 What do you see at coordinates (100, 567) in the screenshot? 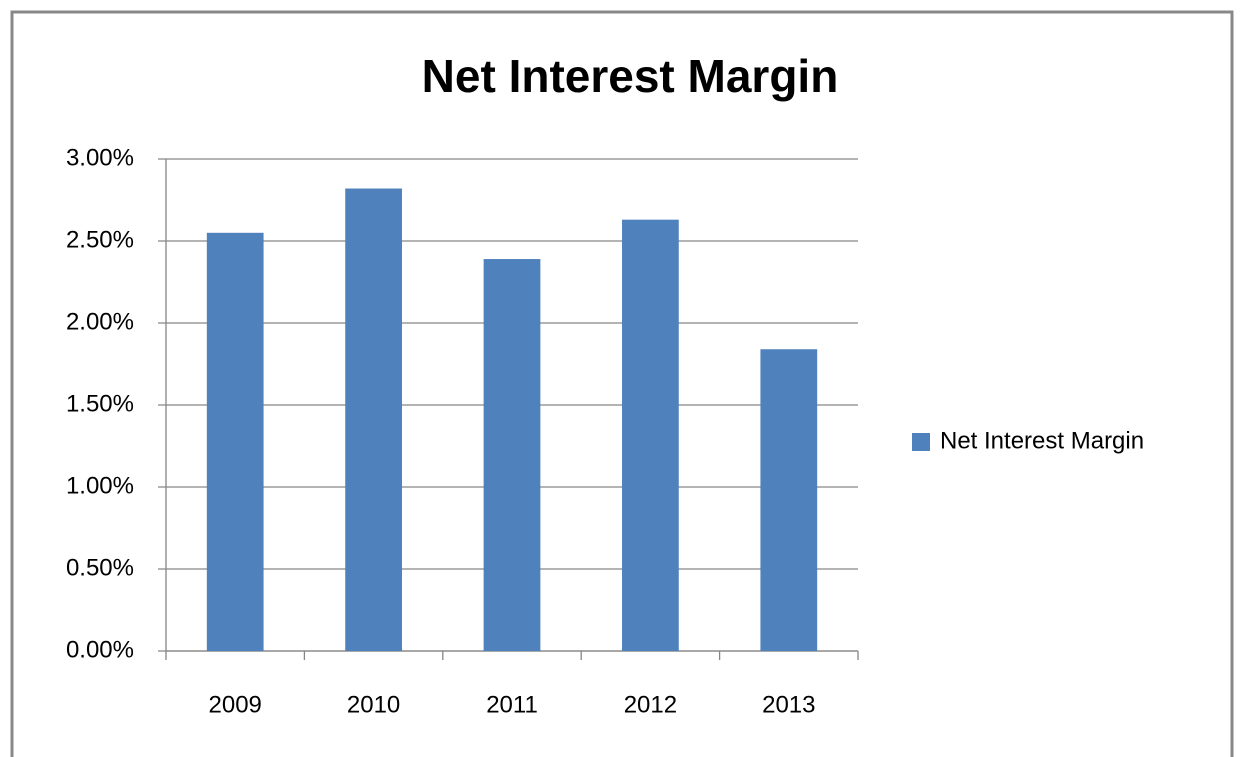
I see `y-tick-label: 0.50%` at bounding box center [100, 567].